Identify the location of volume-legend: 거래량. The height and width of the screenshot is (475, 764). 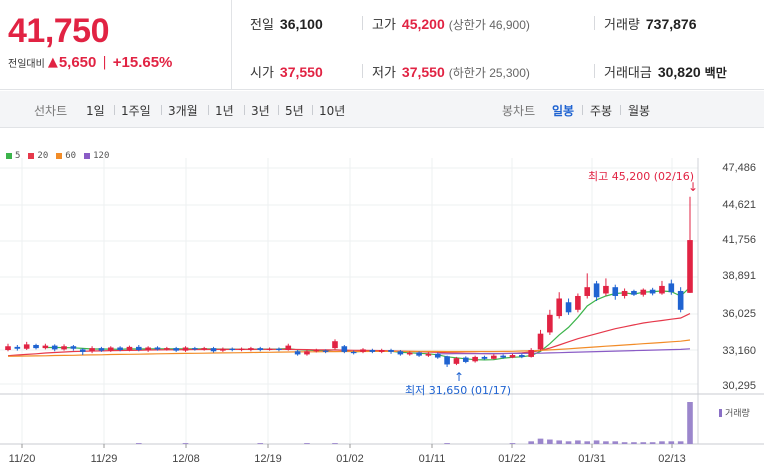
(734, 412).